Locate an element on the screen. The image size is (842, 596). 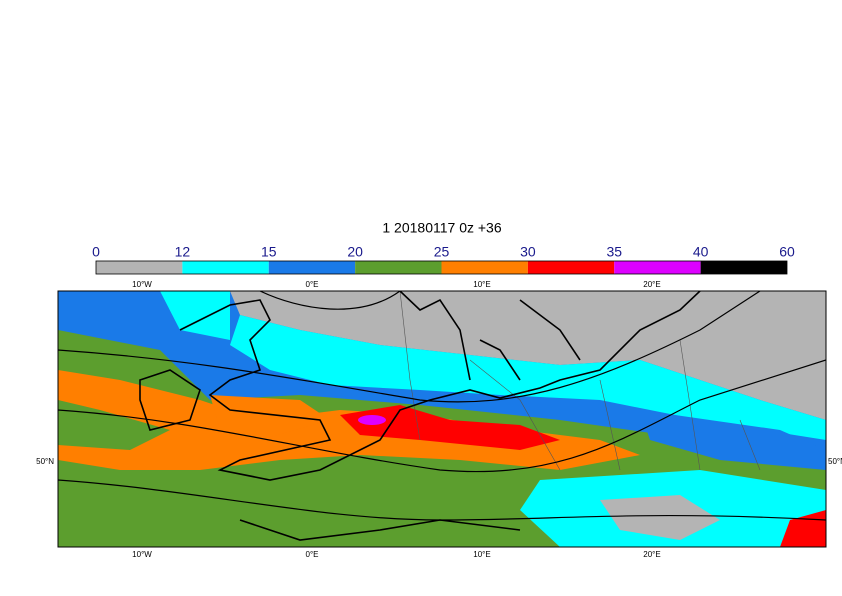
colorbar-frame is located at coordinates (441, 267).